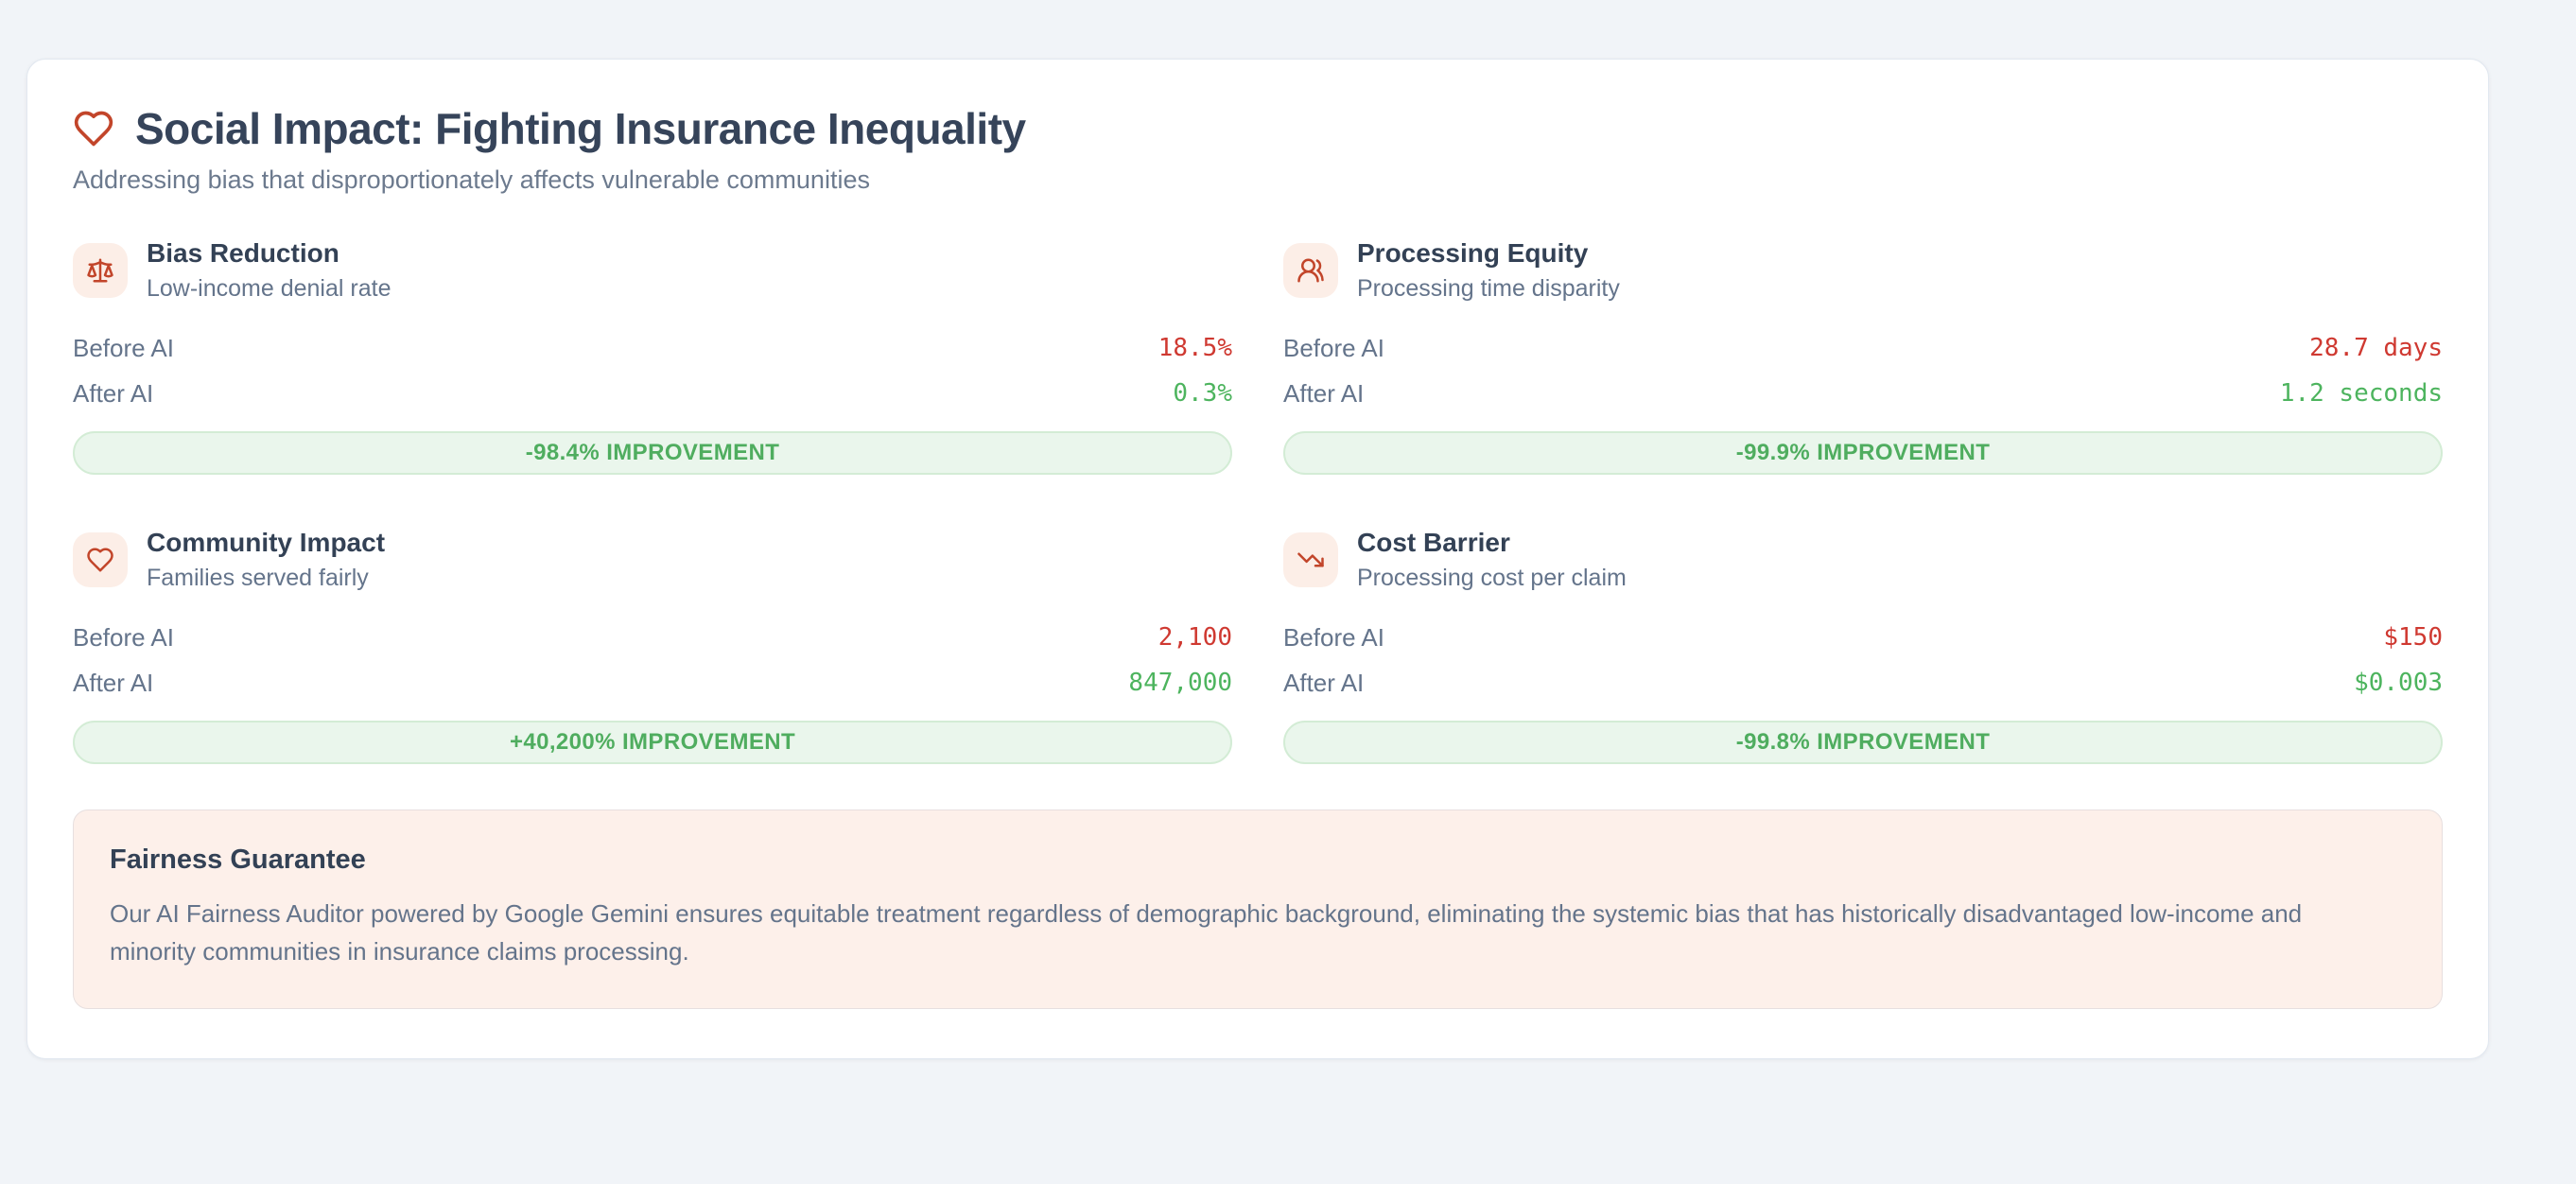 The image size is (2576, 1184). What do you see at coordinates (1863, 348) in the screenshot?
I see `before-ai-row: Before AI 28.7 days` at bounding box center [1863, 348].